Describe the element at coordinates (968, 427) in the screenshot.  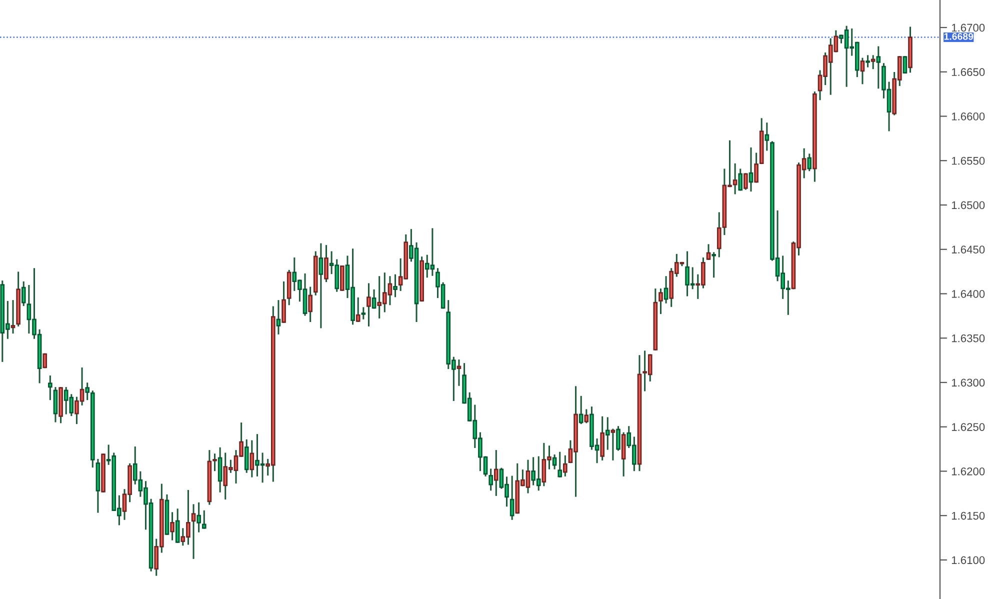
I see `y-tick-label: 1.6250` at that location.